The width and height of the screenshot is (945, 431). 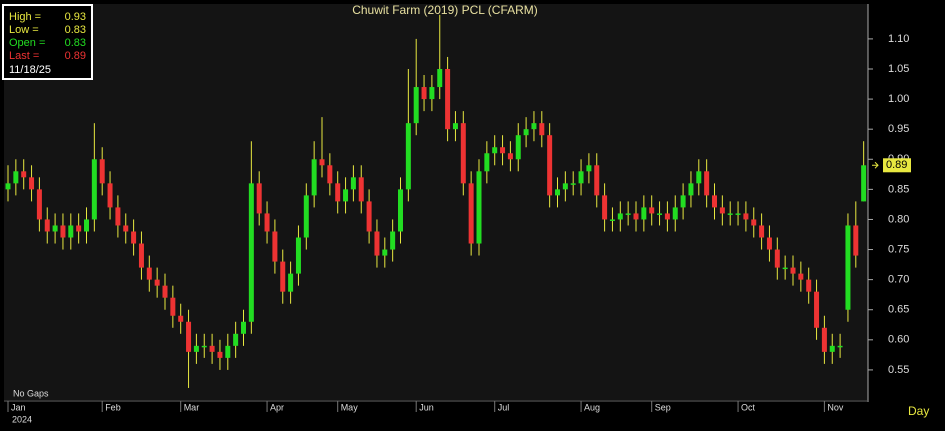 I want to click on period-label: Day, so click(x=918, y=411).